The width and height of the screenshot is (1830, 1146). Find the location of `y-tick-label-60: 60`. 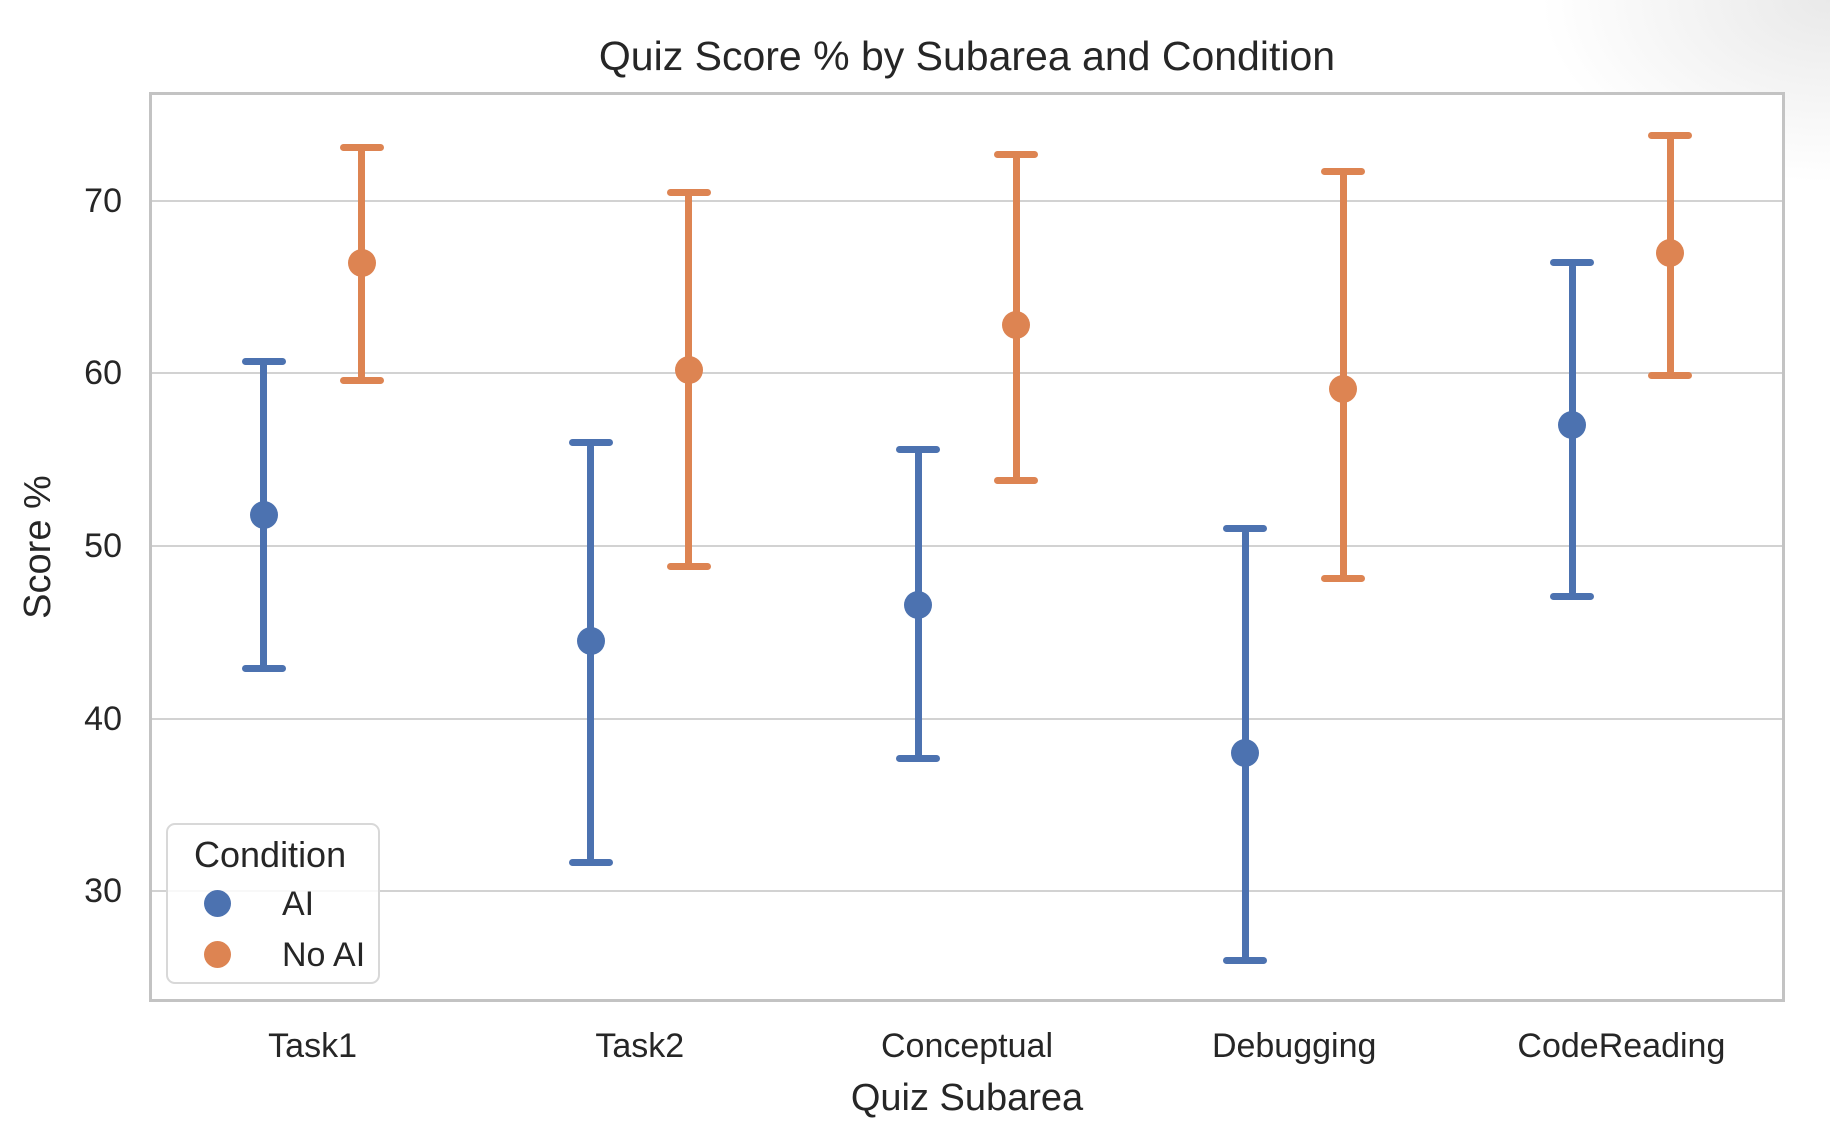

y-tick-label-60: 60 is located at coordinates (103, 373).